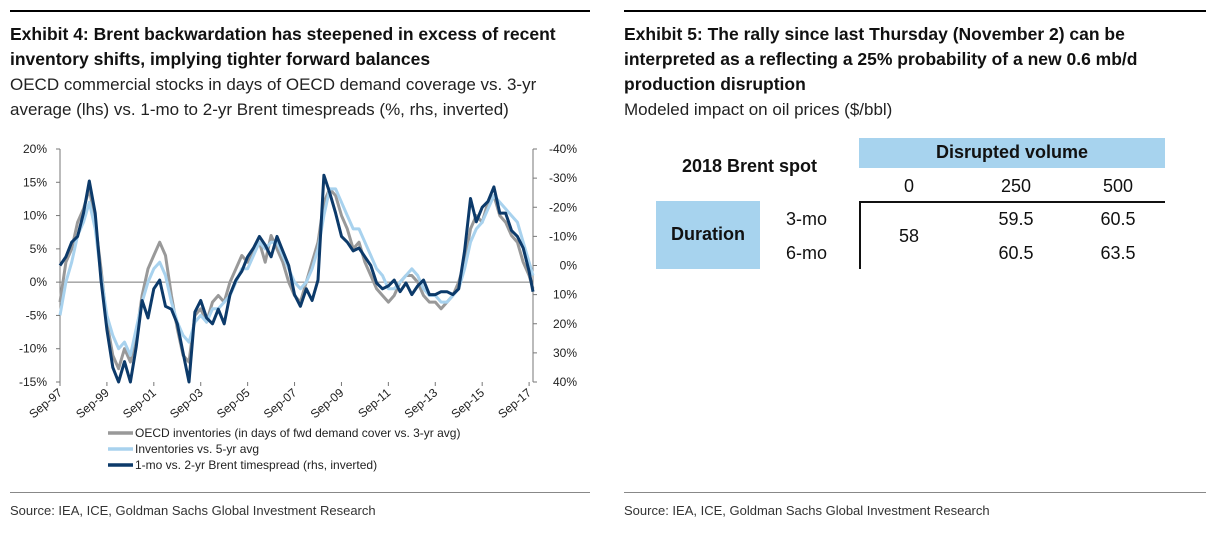 The width and height of the screenshot is (1206, 536). I want to click on left-y-tick-label: 15%, so click(35, 182).